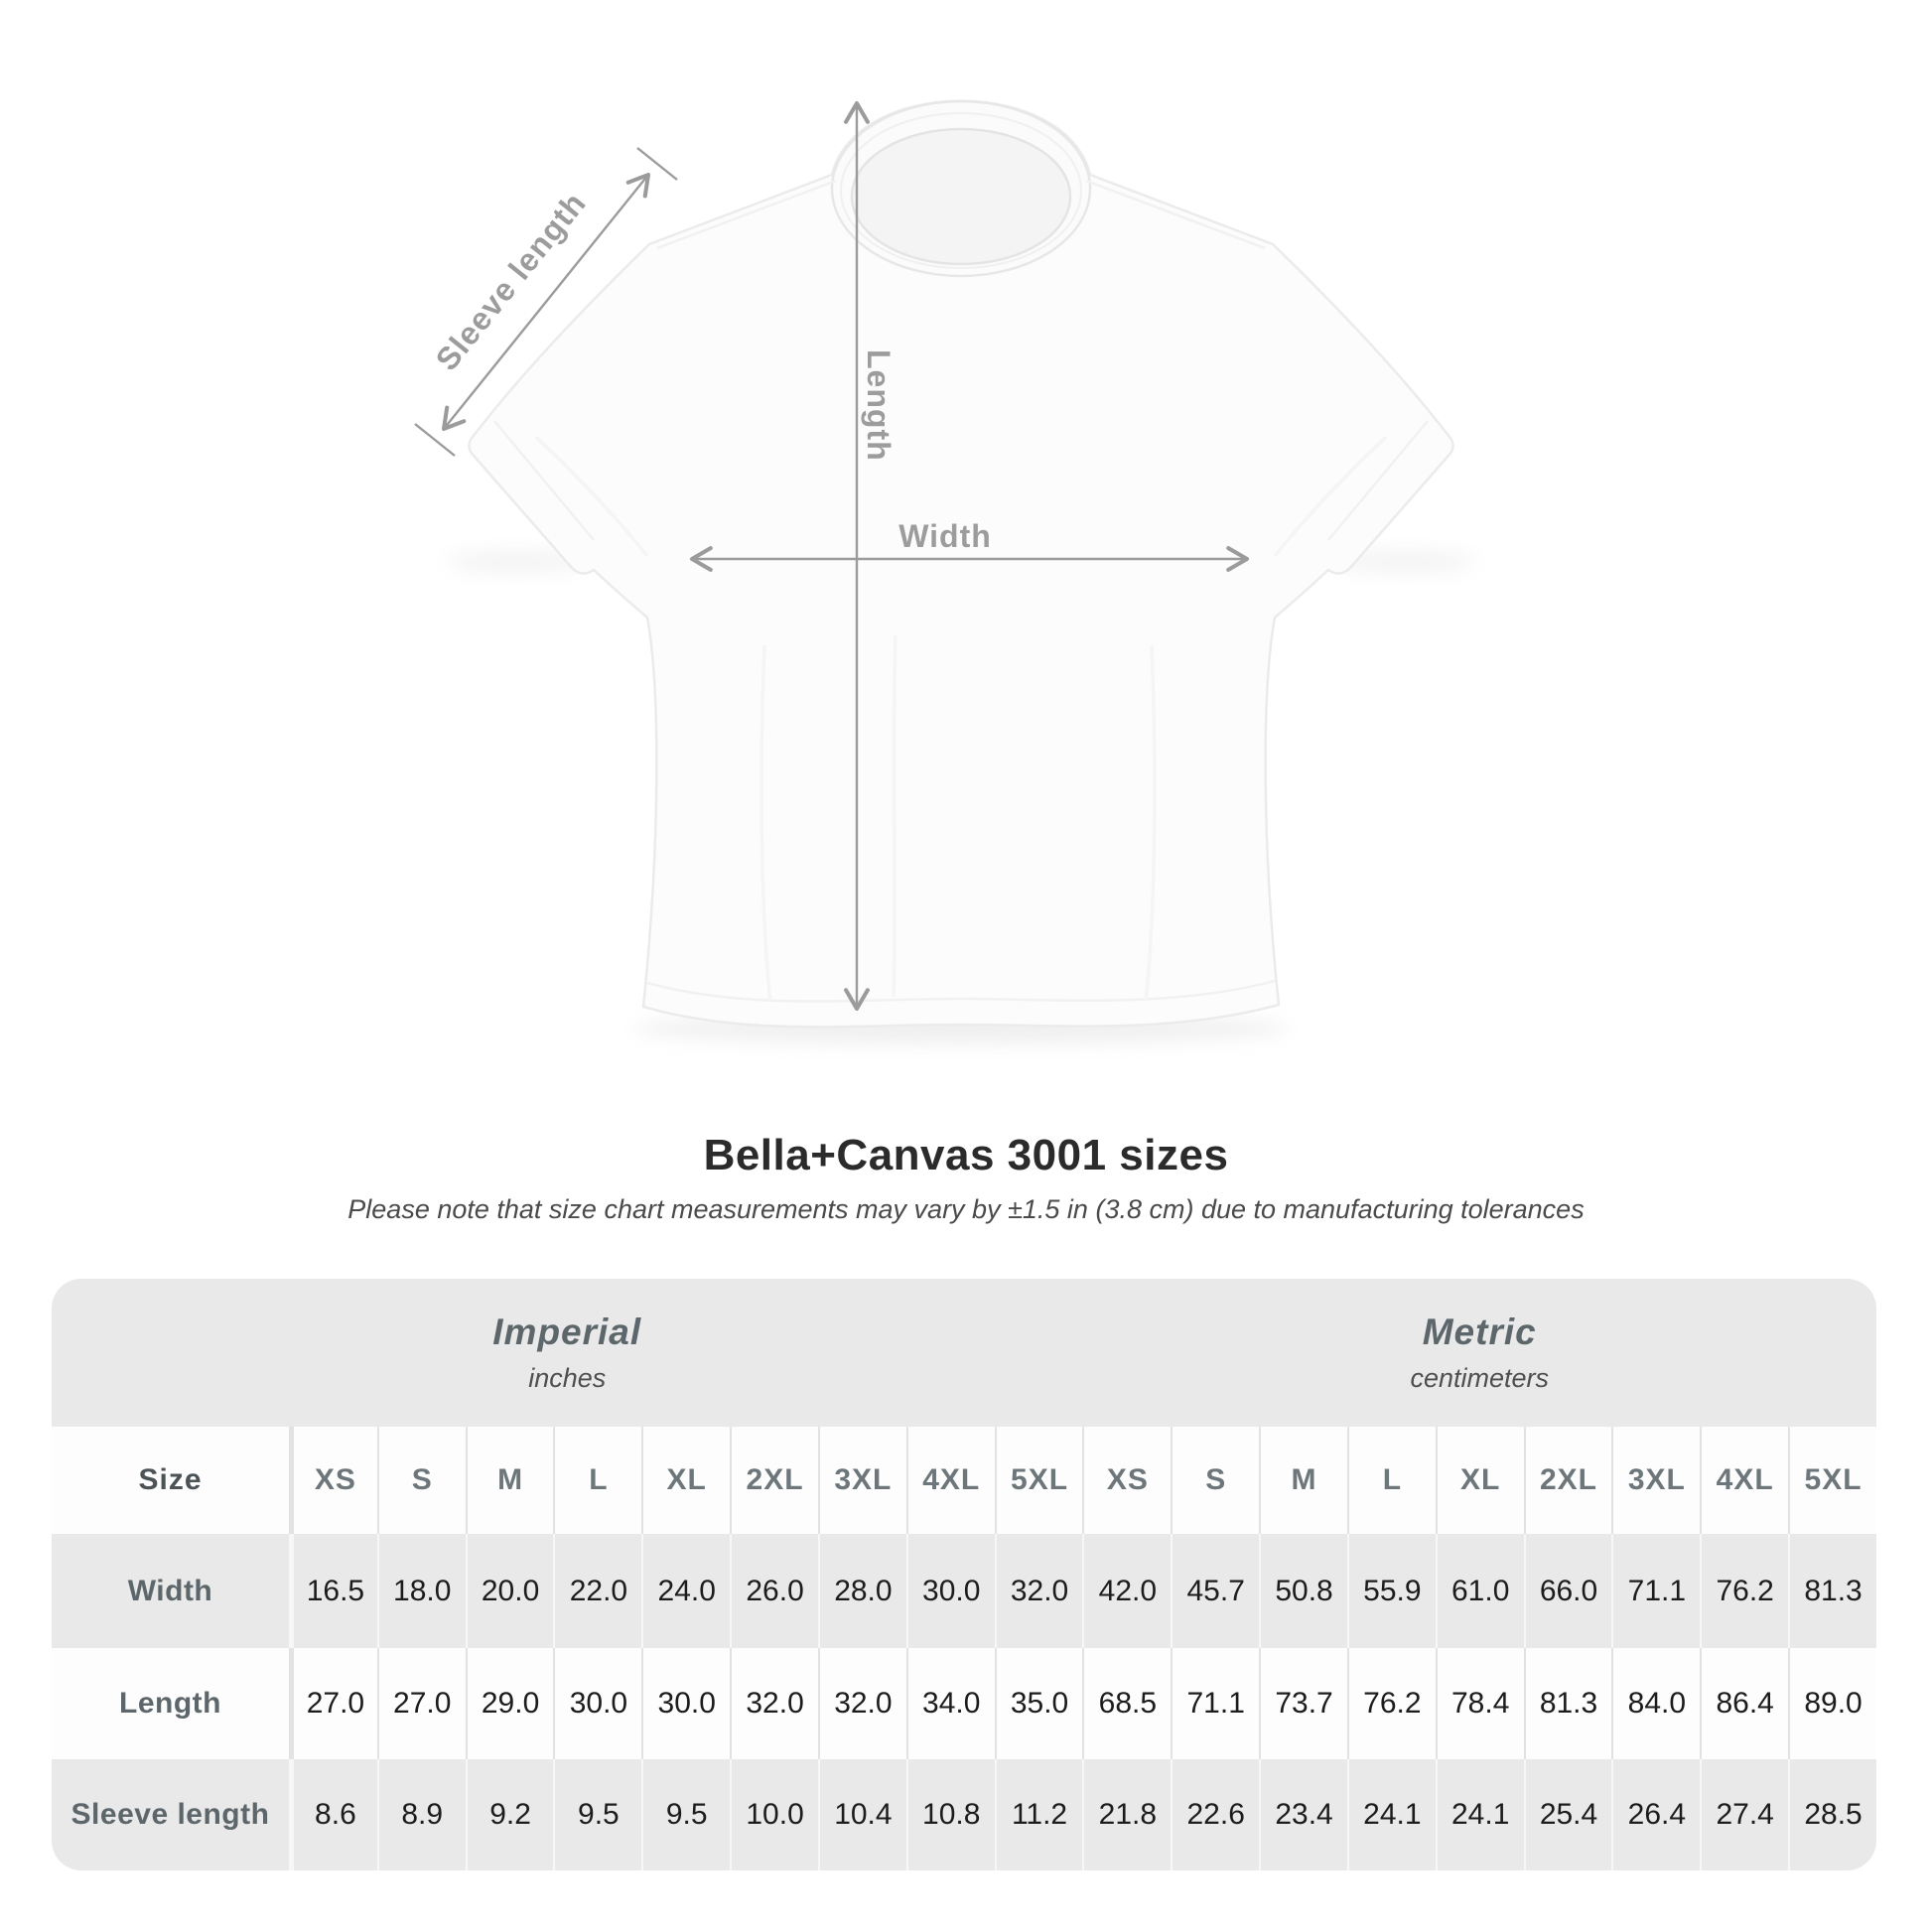 The height and width of the screenshot is (1932, 1932). Describe the element at coordinates (774, 1480) in the screenshot. I see `size-col-header-imperial-2xl: 2XL` at that location.